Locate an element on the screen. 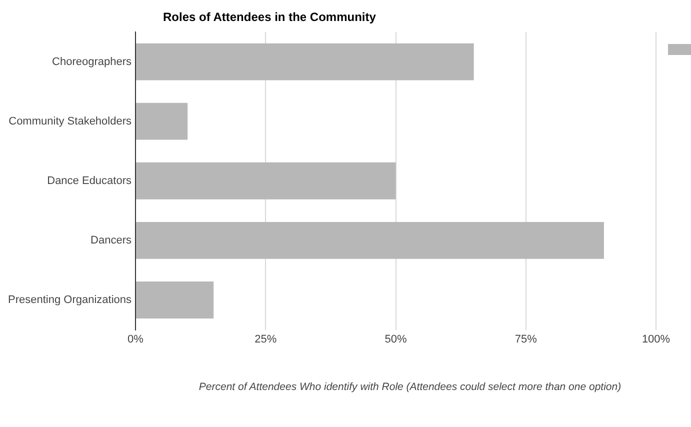 This screenshot has width=691, height=427. x-tick-label: 100% is located at coordinates (656, 339).